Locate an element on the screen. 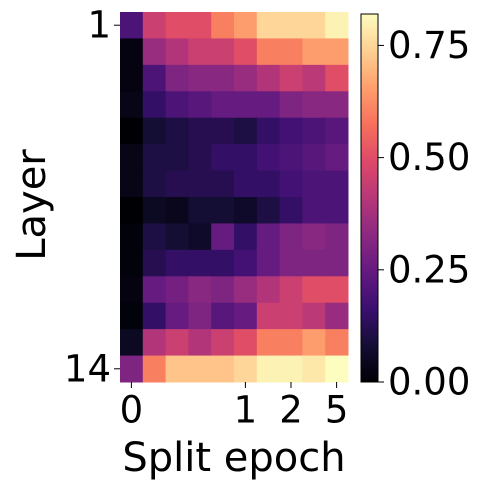 The height and width of the screenshot is (491, 491). x-tick-label: 1 is located at coordinates (246, 410).